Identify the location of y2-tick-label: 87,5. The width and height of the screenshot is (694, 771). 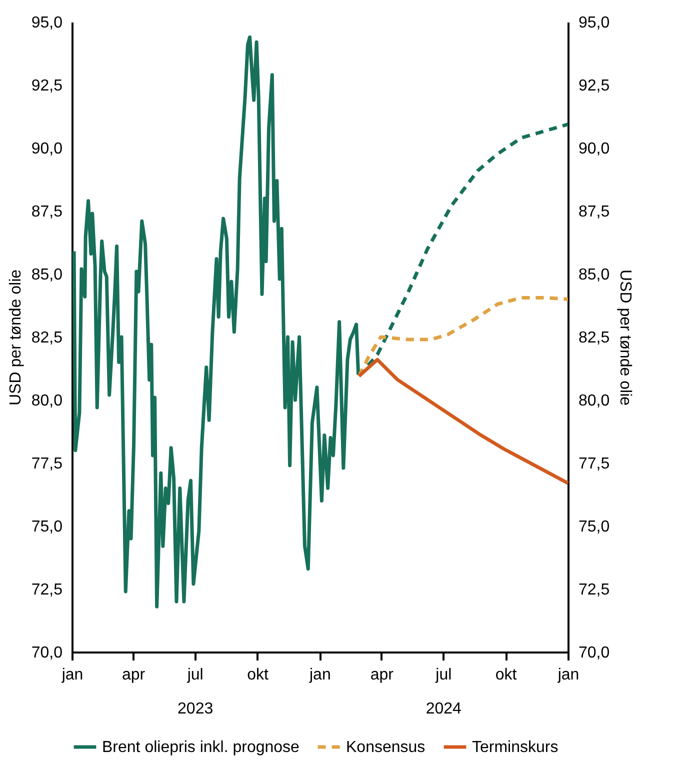
(594, 212).